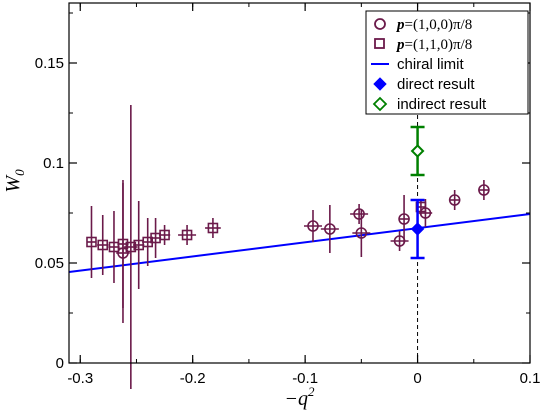 This screenshot has height=415, width=545. Describe the element at coordinates (400, 45) in the screenshot. I see `legend-label-series-2-bold: p` at that location.